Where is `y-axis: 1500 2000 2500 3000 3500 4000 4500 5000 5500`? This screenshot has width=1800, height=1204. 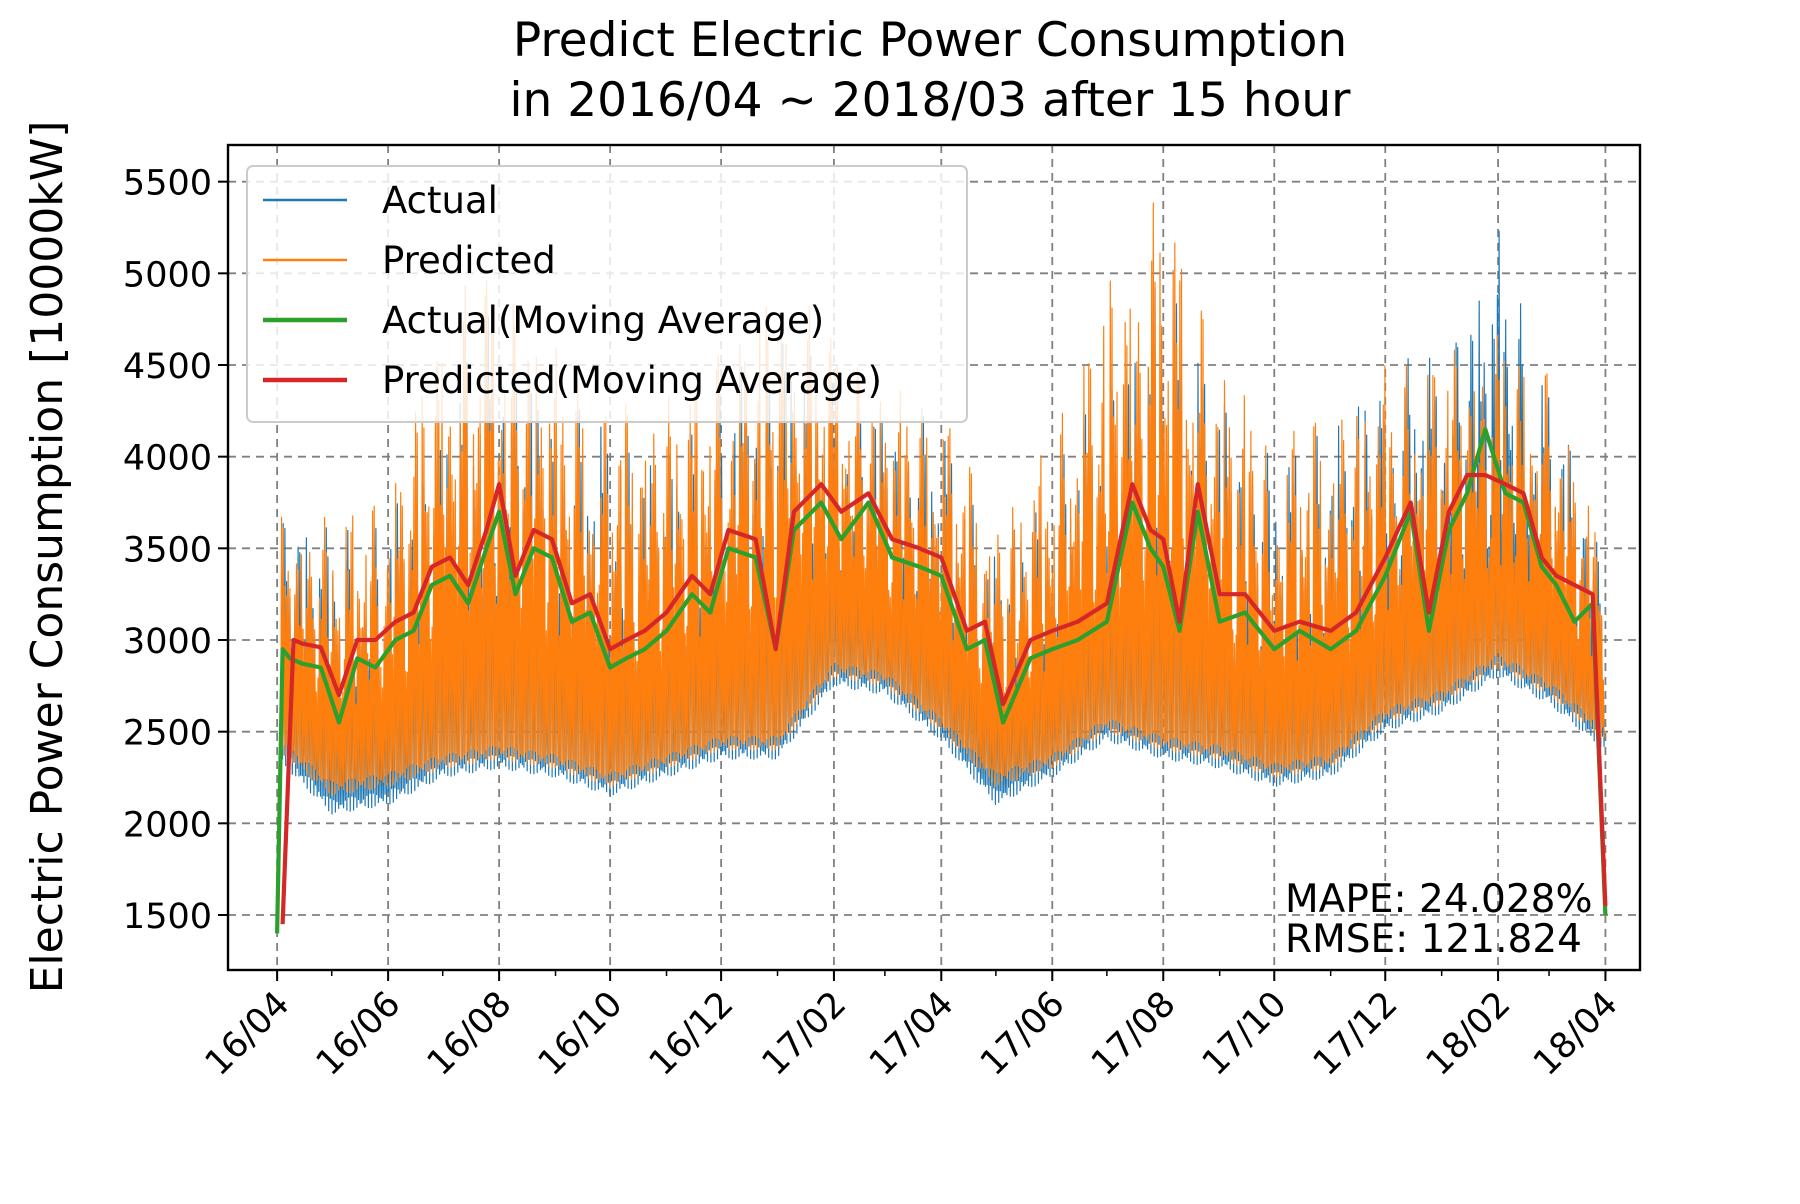
y-axis: 1500 2000 2500 3000 3500 4000 4500 5000 5500 is located at coordinates (175, 550).